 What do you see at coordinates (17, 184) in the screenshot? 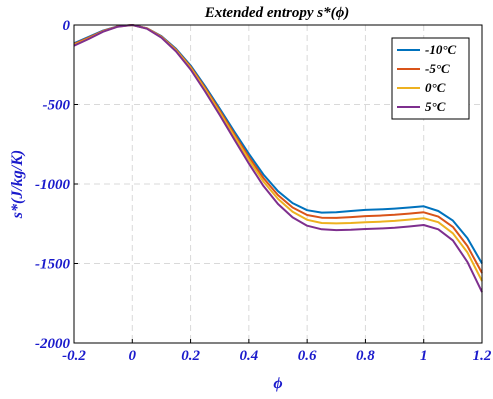
I see `y-axis-label: s*(J/kg/K)` at bounding box center [17, 184].